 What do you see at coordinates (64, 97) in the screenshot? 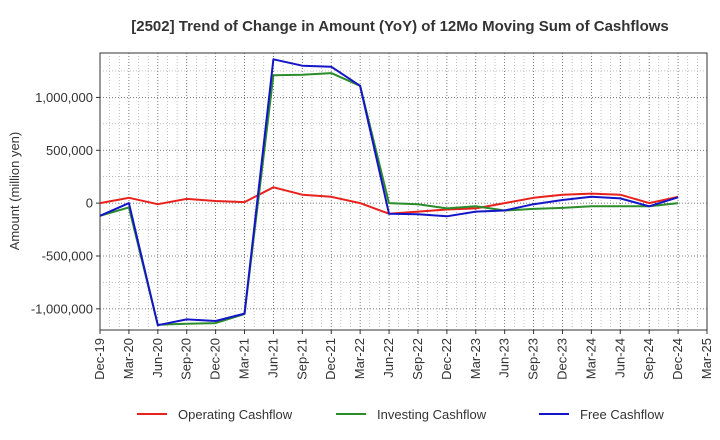
I see `y-tick-label: 1,000,000` at bounding box center [64, 97].